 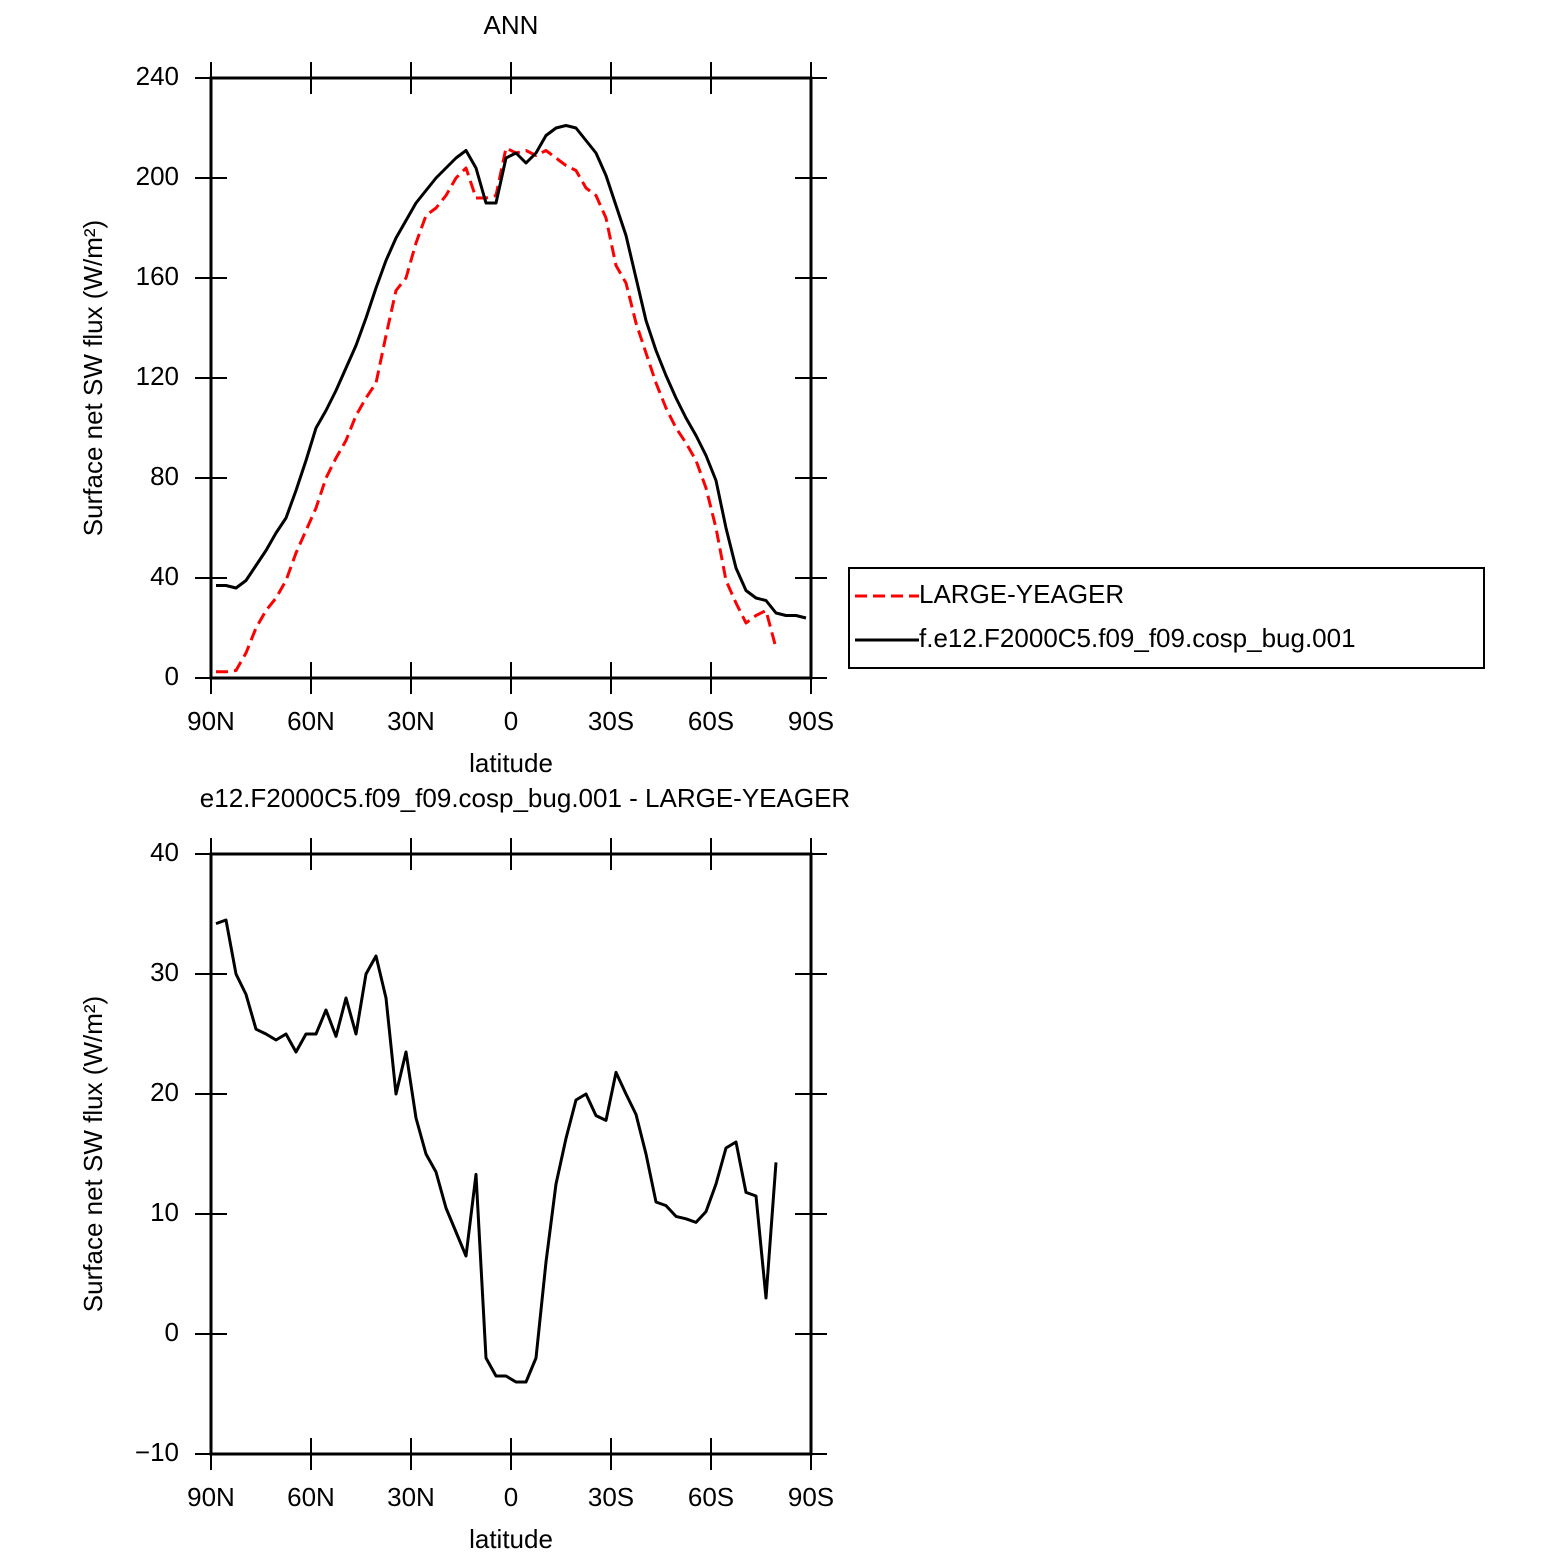 What do you see at coordinates (164, 1212) in the screenshot?
I see `y-tick-label: 10` at bounding box center [164, 1212].